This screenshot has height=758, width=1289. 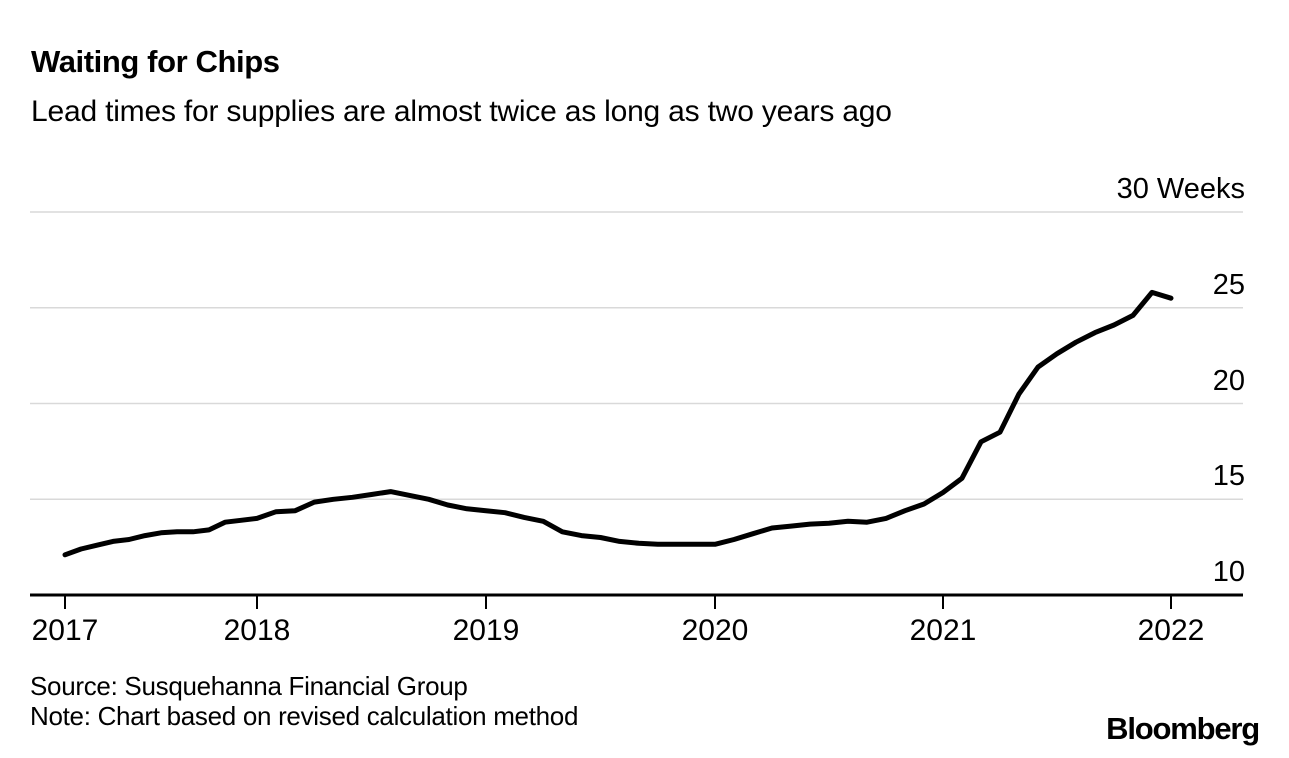 I want to click on y-axis-label-25: 25, so click(x=1228, y=285).